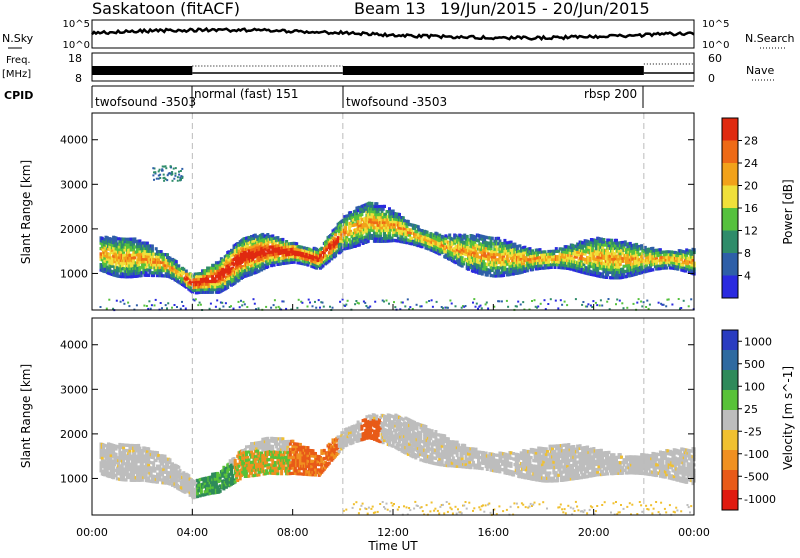  I want to click on power-ylabel: Slant Range [km], so click(26, 212).